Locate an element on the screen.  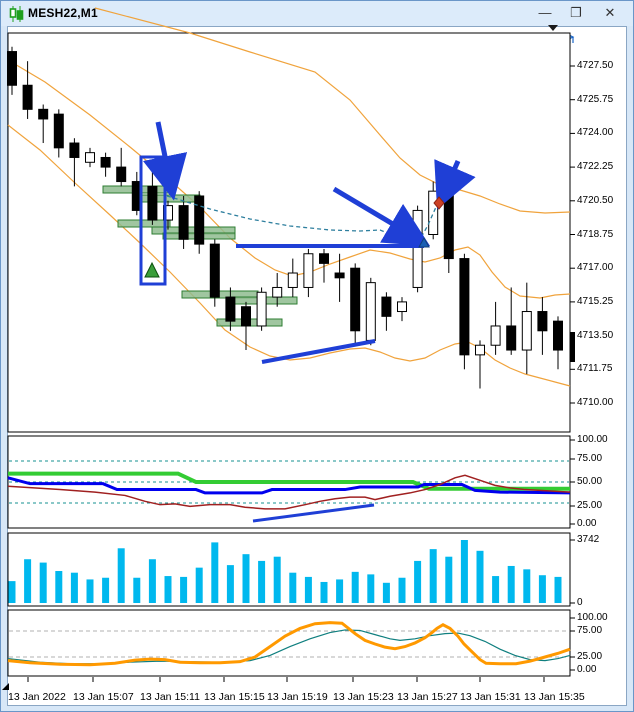
maximize-button: ❐ is located at coordinates (576, 12).